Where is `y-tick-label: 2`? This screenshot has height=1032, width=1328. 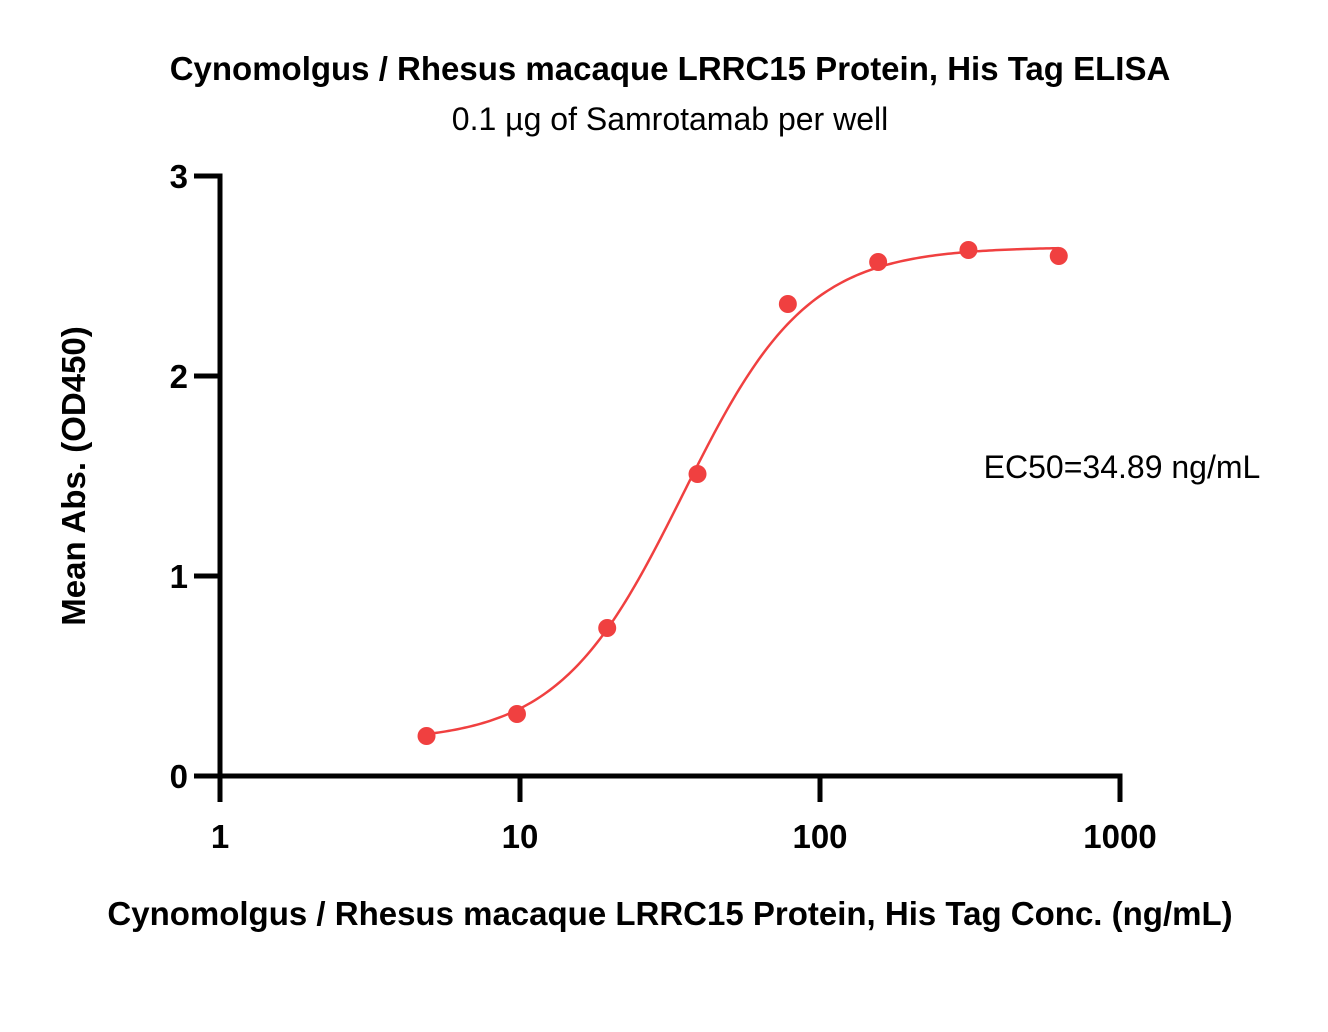
y-tick-label: 2 is located at coordinates (179, 376).